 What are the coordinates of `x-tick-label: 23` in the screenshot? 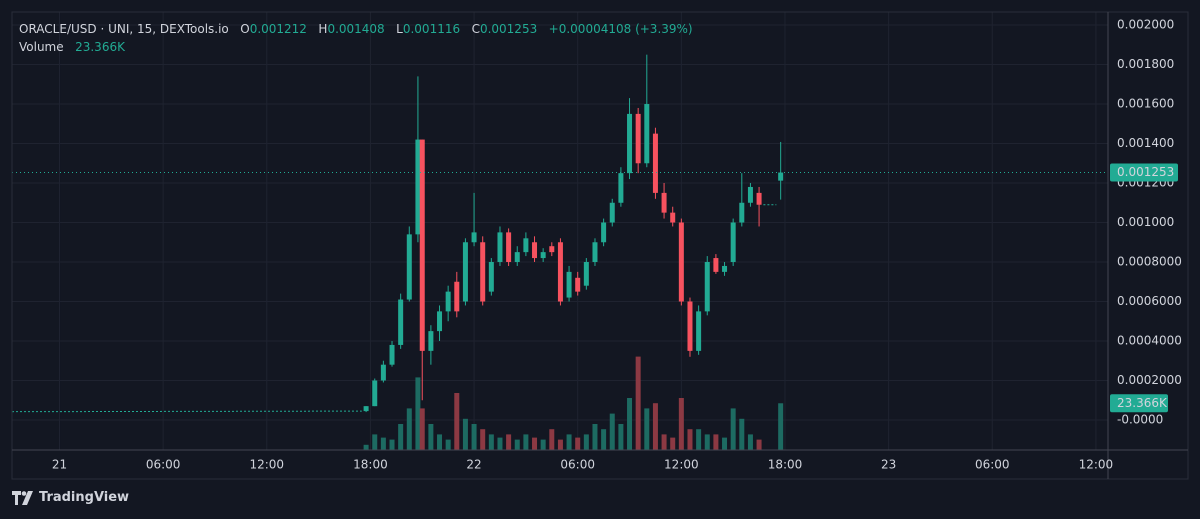 It's located at (888, 465).